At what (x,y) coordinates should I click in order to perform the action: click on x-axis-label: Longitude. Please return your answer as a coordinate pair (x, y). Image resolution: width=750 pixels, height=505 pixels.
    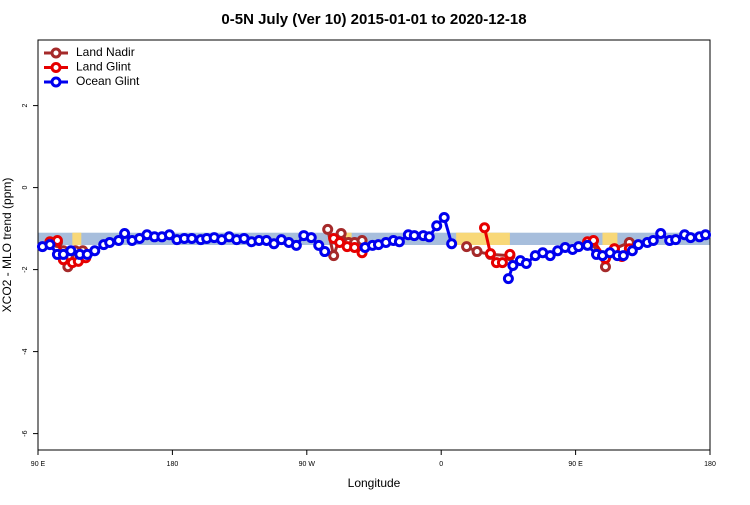
    Looking at the image, I should click on (374, 483).